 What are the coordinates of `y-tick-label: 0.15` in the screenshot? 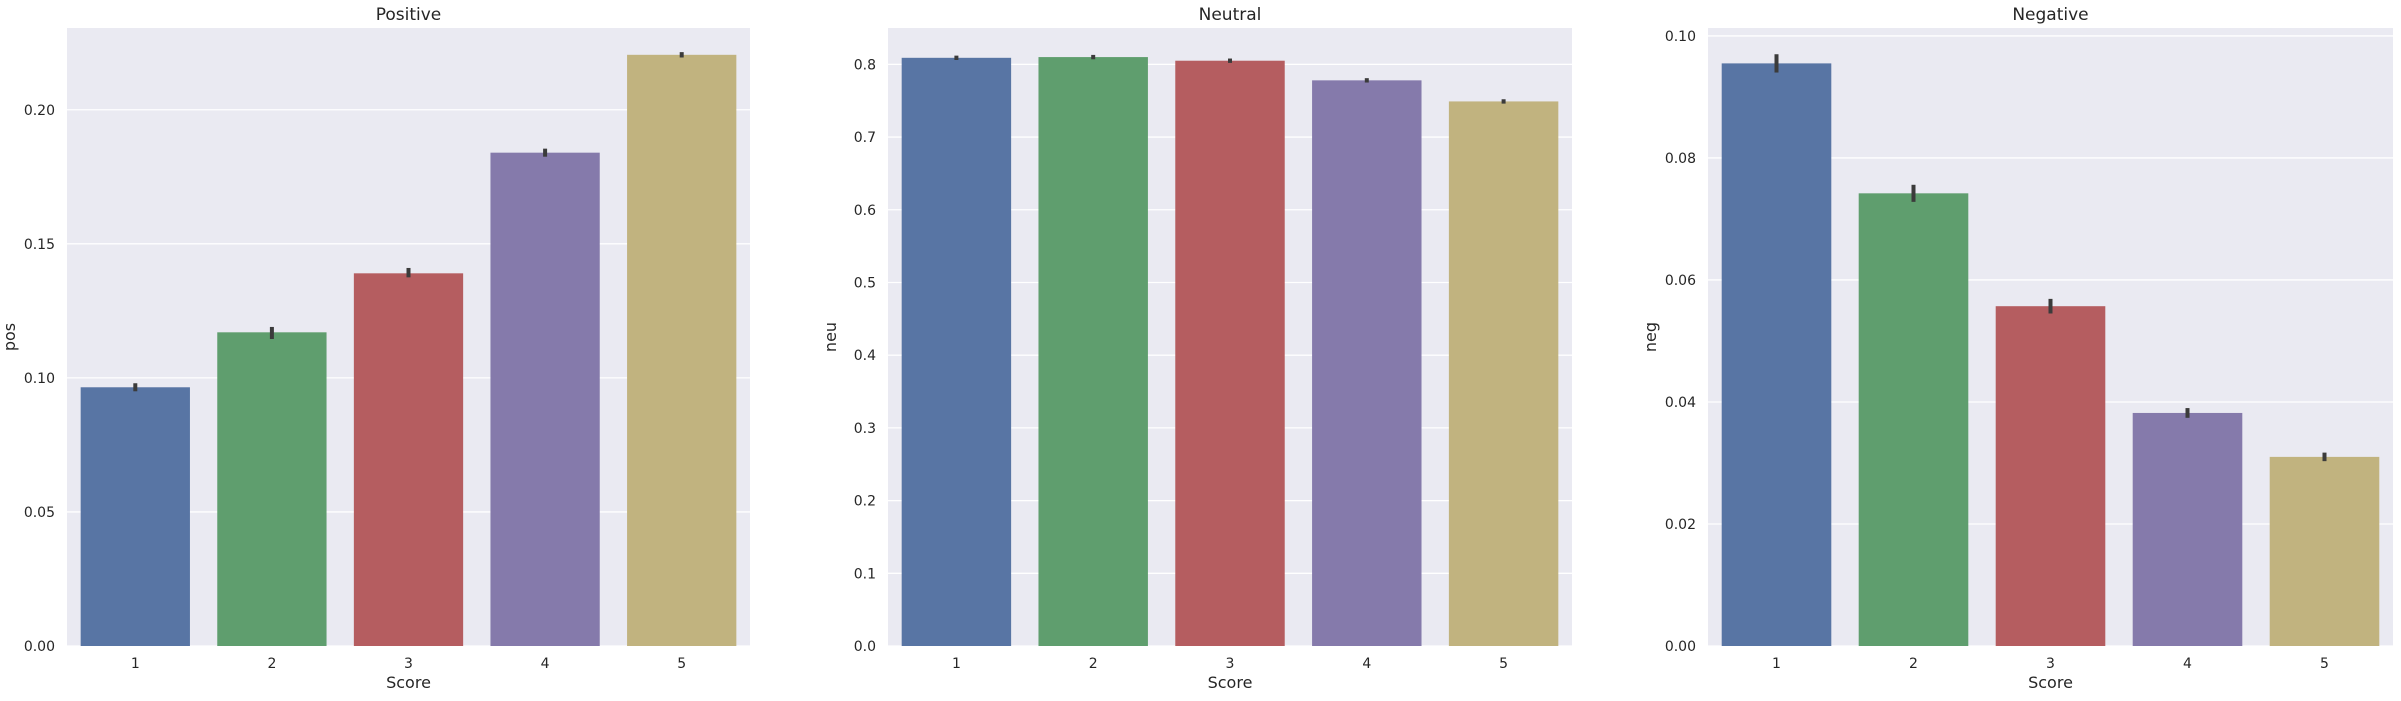 It's located at (39, 245).